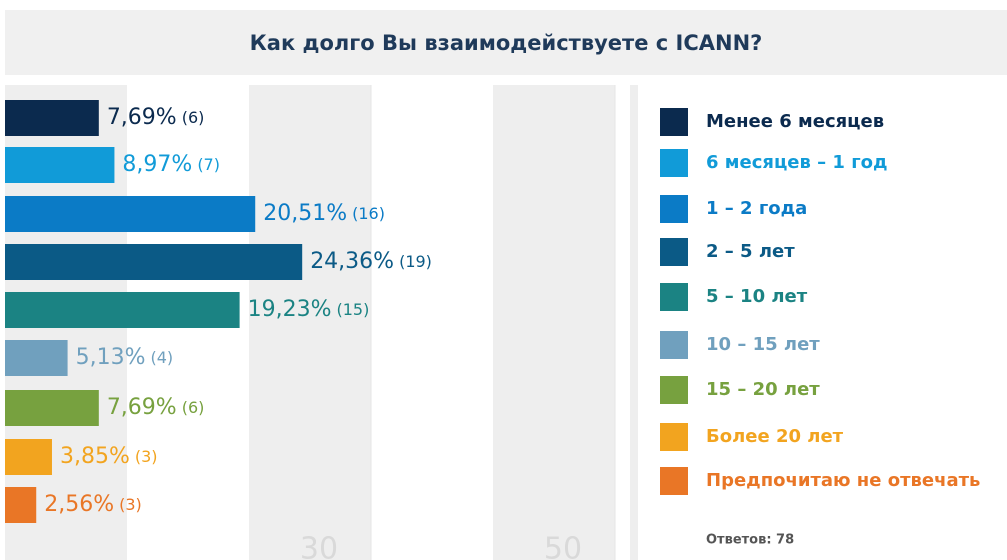 This screenshot has height=560, width=1007. Describe the element at coordinates (763, 389) in the screenshot. I see `legend-label: 15 – 20 лет` at that location.